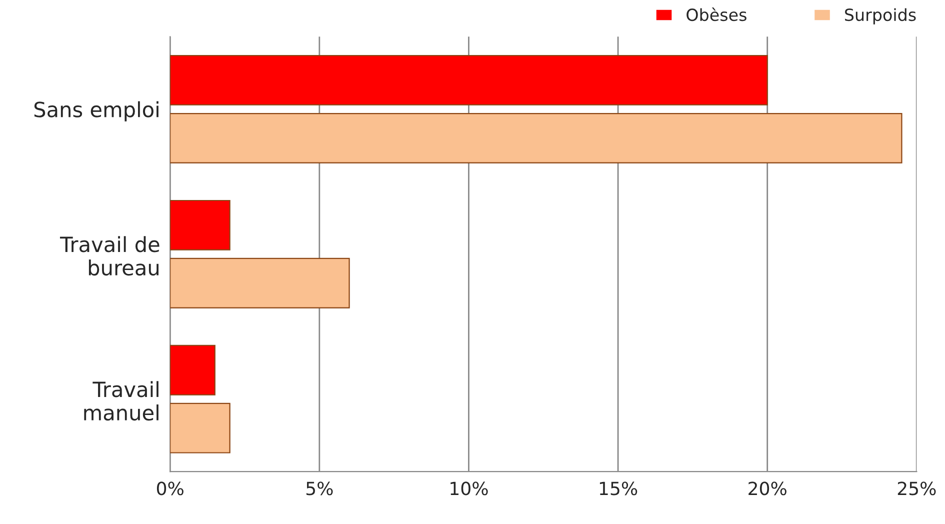 The width and height of the screenshot is (945, 524). What do you see at coordinates (716, 15) in the screenshot?
I see `legend-label: Obèses` at bounding box center [716, 15].